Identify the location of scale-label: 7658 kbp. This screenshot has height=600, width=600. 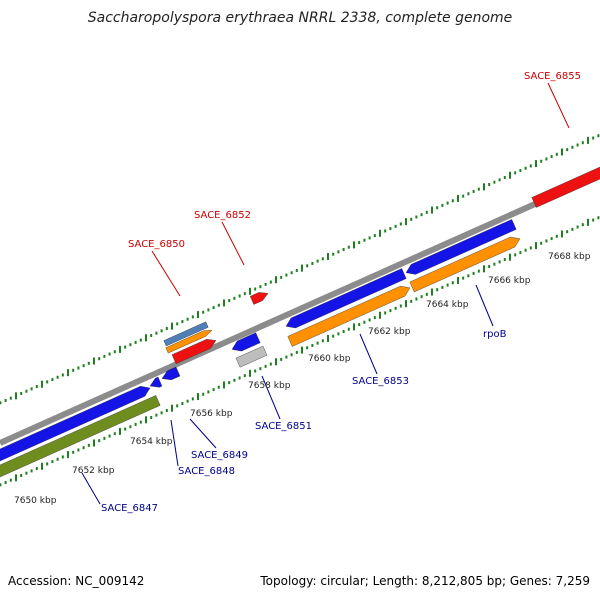
(269, 386).